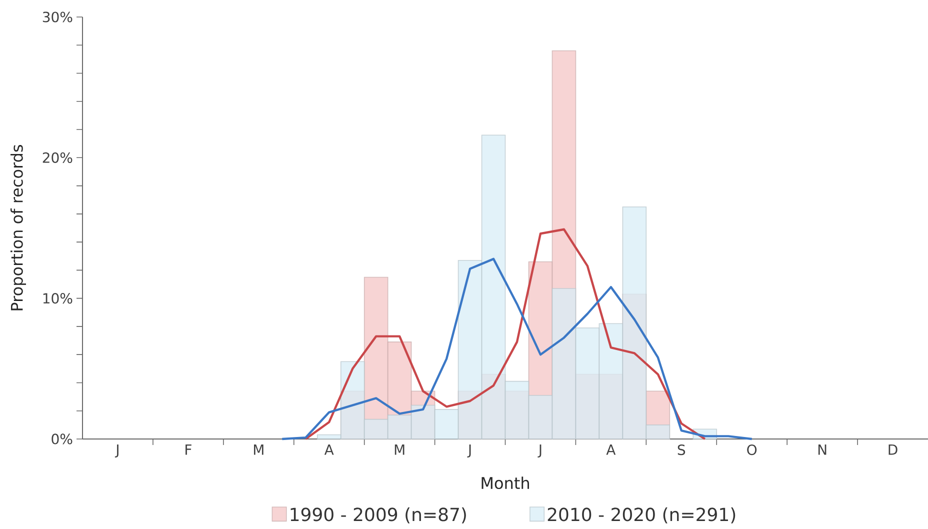 The image size is (928, 529). What do you see at coordinates (682, 450) in the screenshot?
I see `x-tick-label: S` at bounding box center [682, 450].